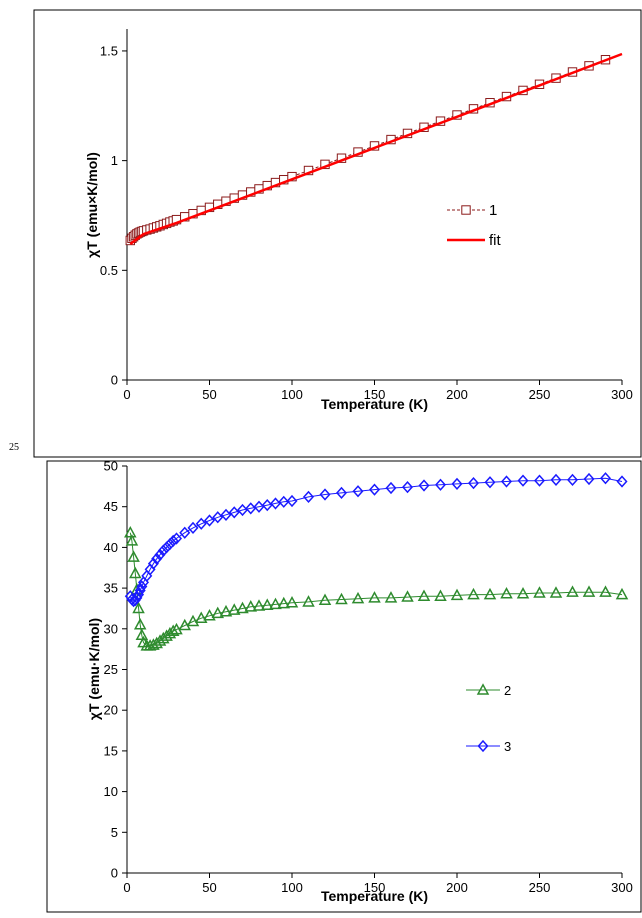 This screenshot has height=918, width=642. Describe the element at coordinates (109, 50) in the screenshot. I see `y-tick-label: 1.5` at that location.